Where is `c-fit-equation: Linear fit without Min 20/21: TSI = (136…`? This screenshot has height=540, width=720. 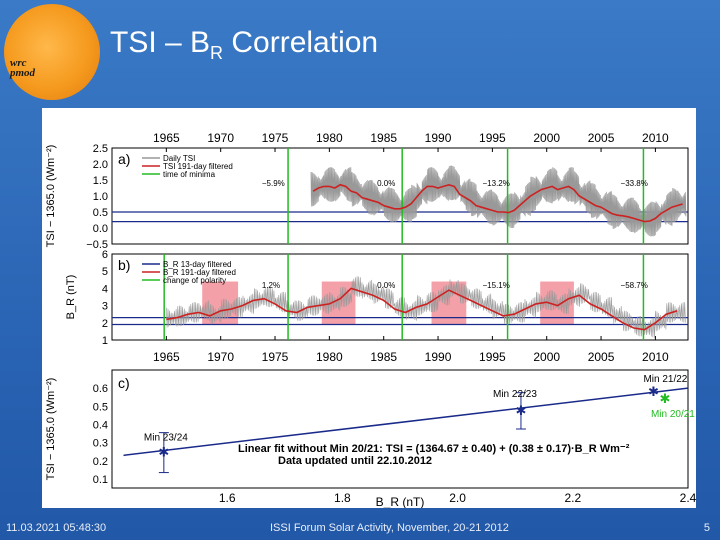 c-fit-equation: Linear fit without Min 20/21: TSI = (136… is located at coordinates (434, 449).